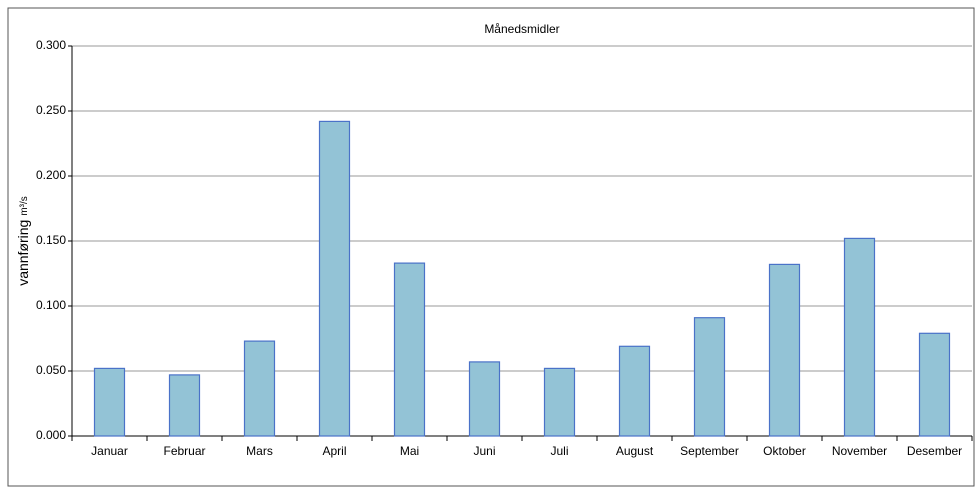 The height and width of the screenshot is (495, 976). What do you see at coordinates (334, 451) in the screenshot?
I see `x-tick-label: April` at bounding box center [334, 451].